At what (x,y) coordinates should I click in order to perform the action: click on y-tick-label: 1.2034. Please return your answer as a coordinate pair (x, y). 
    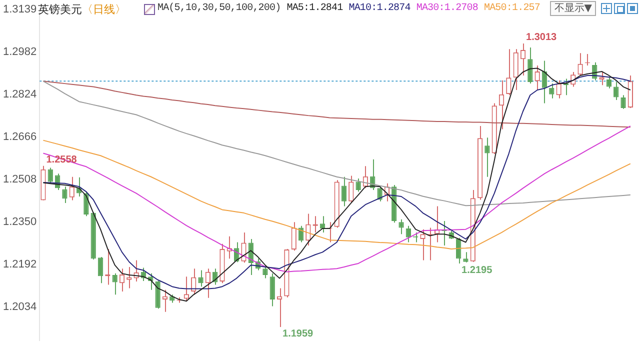
    Looking at the image, I should click on (19, 306).